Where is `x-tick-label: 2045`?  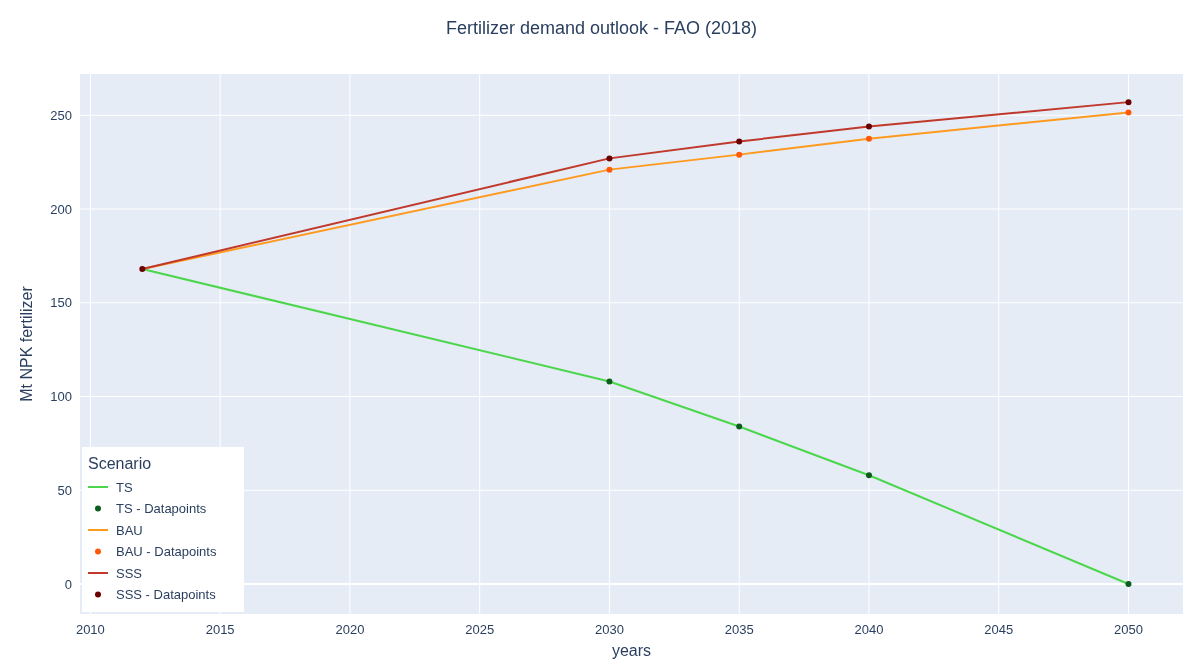
x-tick-label: 2045 is located at coordinates (999, 629).